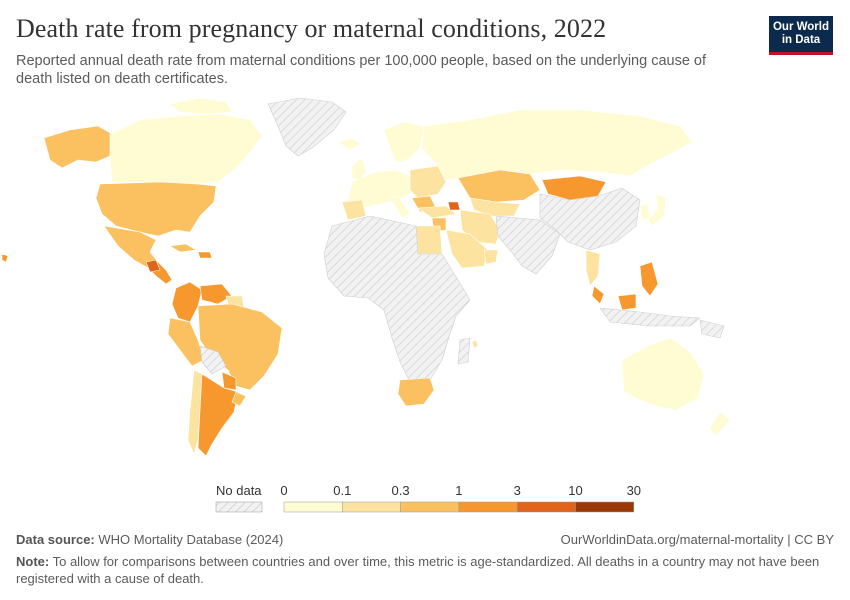 The image size is (850, 600). Describe the element at coordinates (491, 257) in the screenshot. I see `region-oman` at that location.